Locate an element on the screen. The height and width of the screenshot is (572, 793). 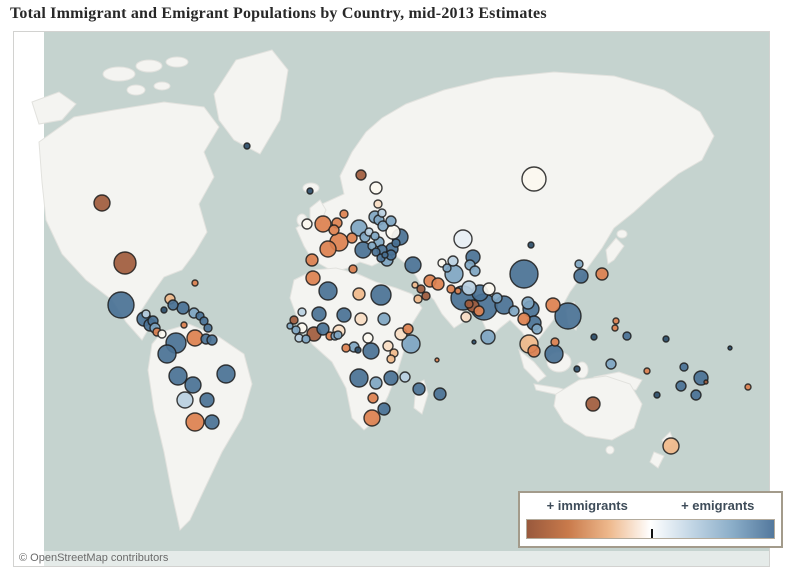
country-bubble-taiwan is located at coordinates (553, 305).